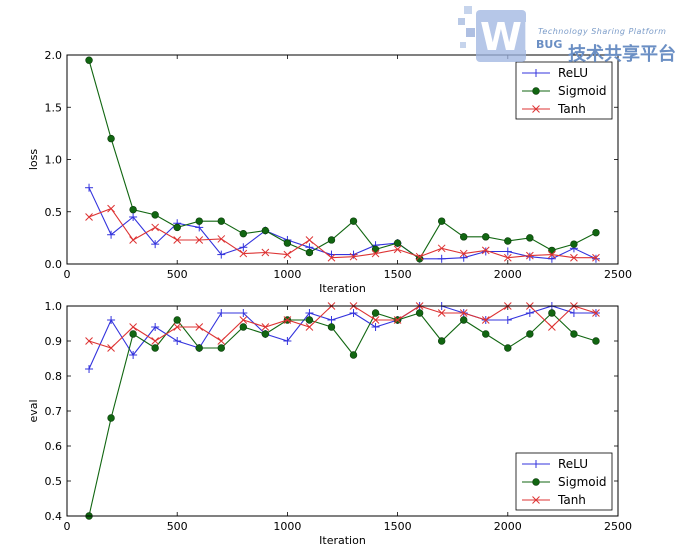  Describe the element at coordinates (67, 526) in the screenshot. I see `x-tick-label: 0` at that location.